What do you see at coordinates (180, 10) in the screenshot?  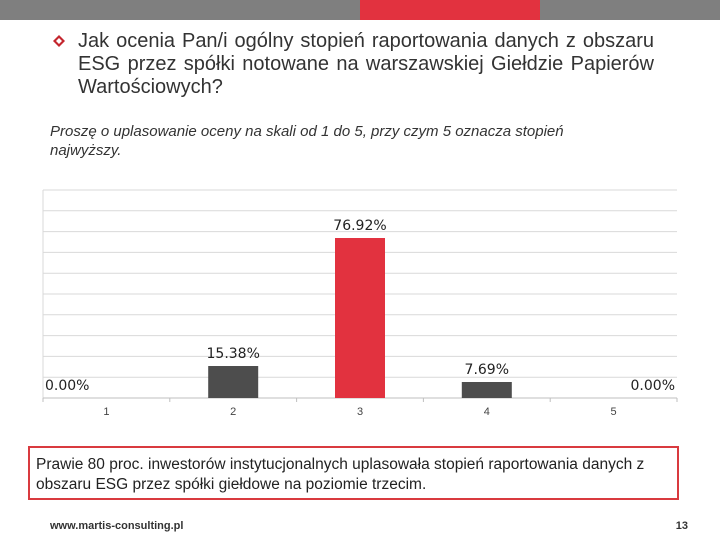 I see `header-bar-gray-left` at bounding box center [180, 10].